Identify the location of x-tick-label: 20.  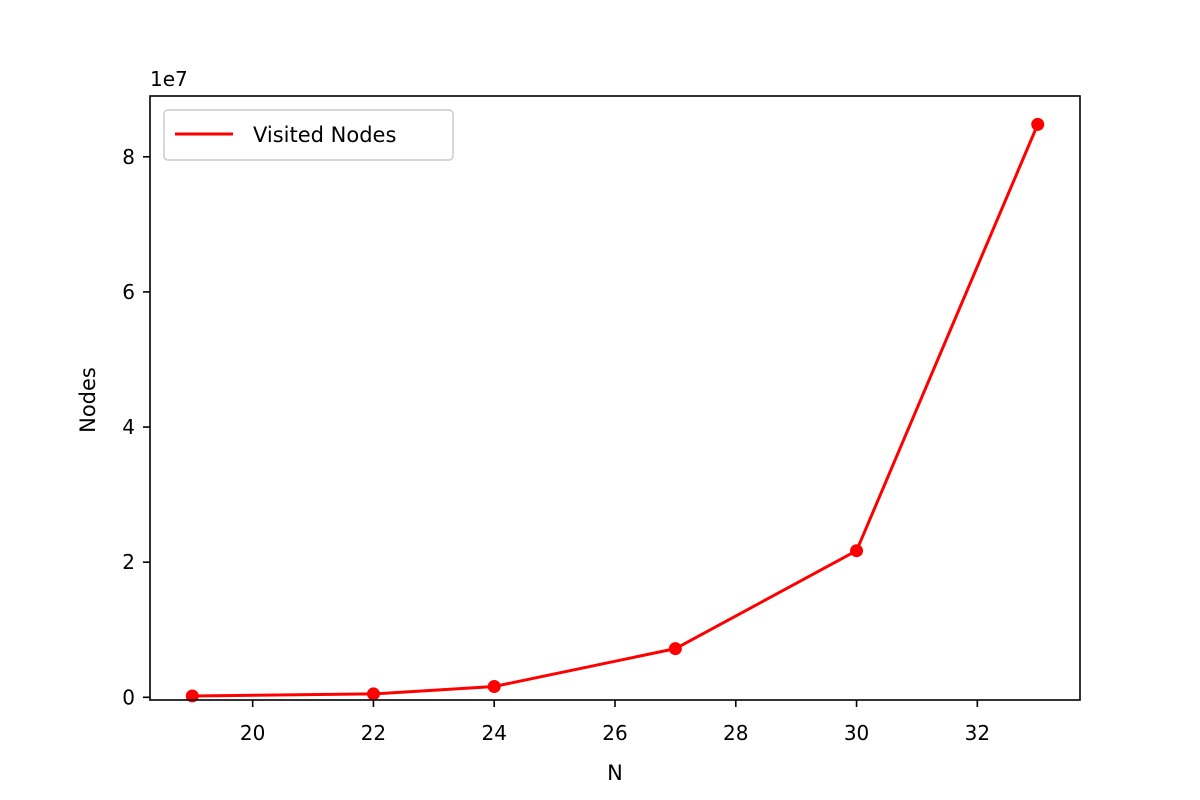
(252, 733).